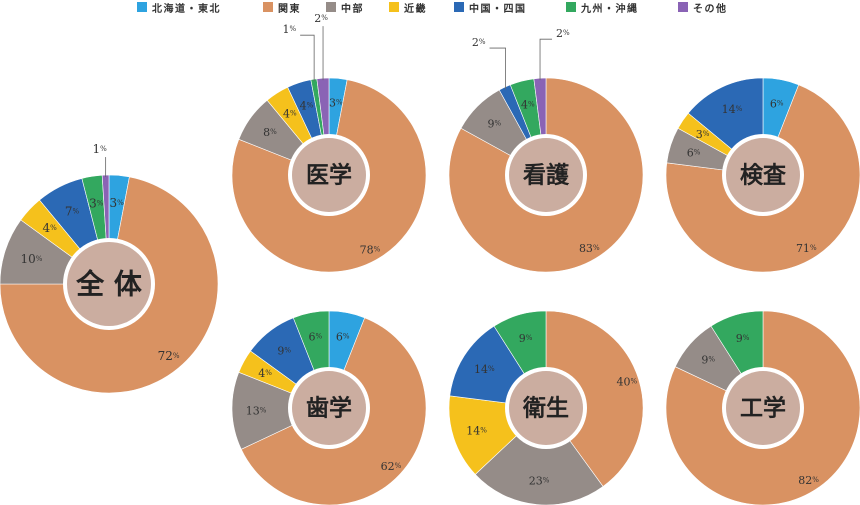  I want to click on data-label: 72%, so click(169, 356).